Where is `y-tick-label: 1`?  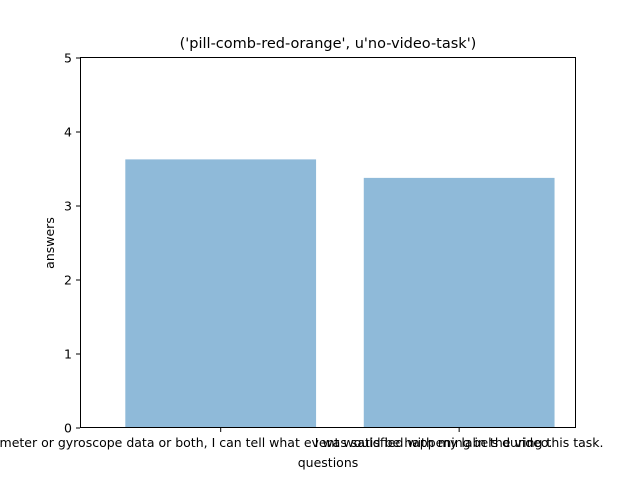 y-tick-label: 1 is located at coordinates (68, 354).